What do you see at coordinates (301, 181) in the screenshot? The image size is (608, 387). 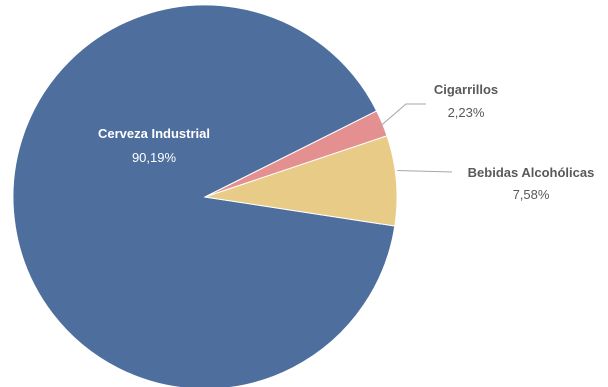 I see `pie-slice-bebidas-alcoholicas` at bounding box center [301, 181].